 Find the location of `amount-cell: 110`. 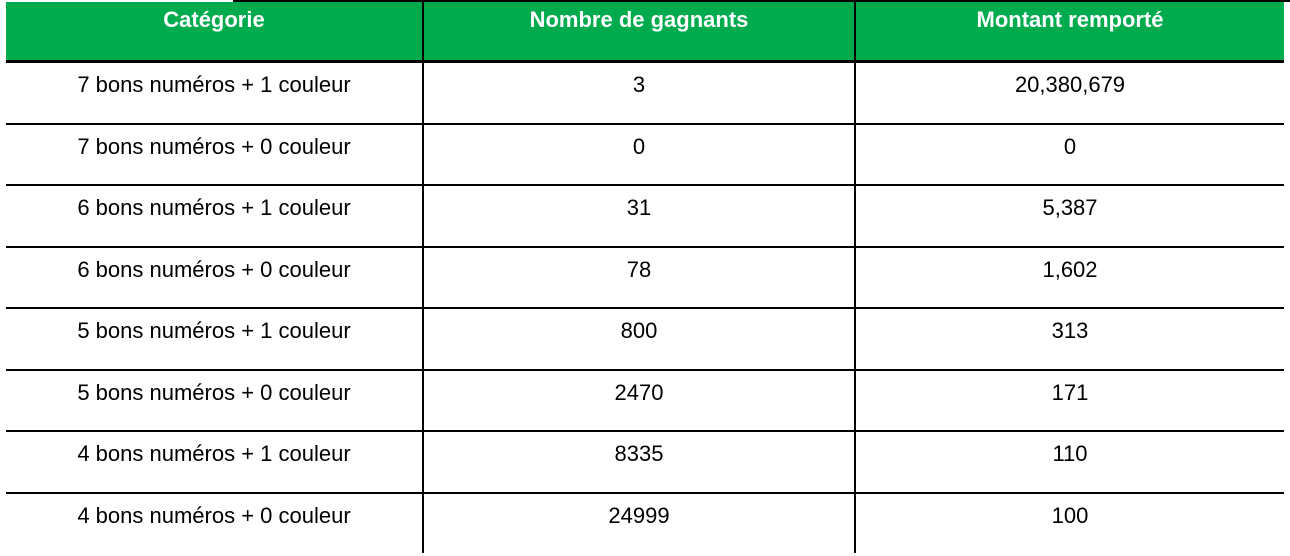

amount-cell: 110 is located at coordinates (1069, 462).